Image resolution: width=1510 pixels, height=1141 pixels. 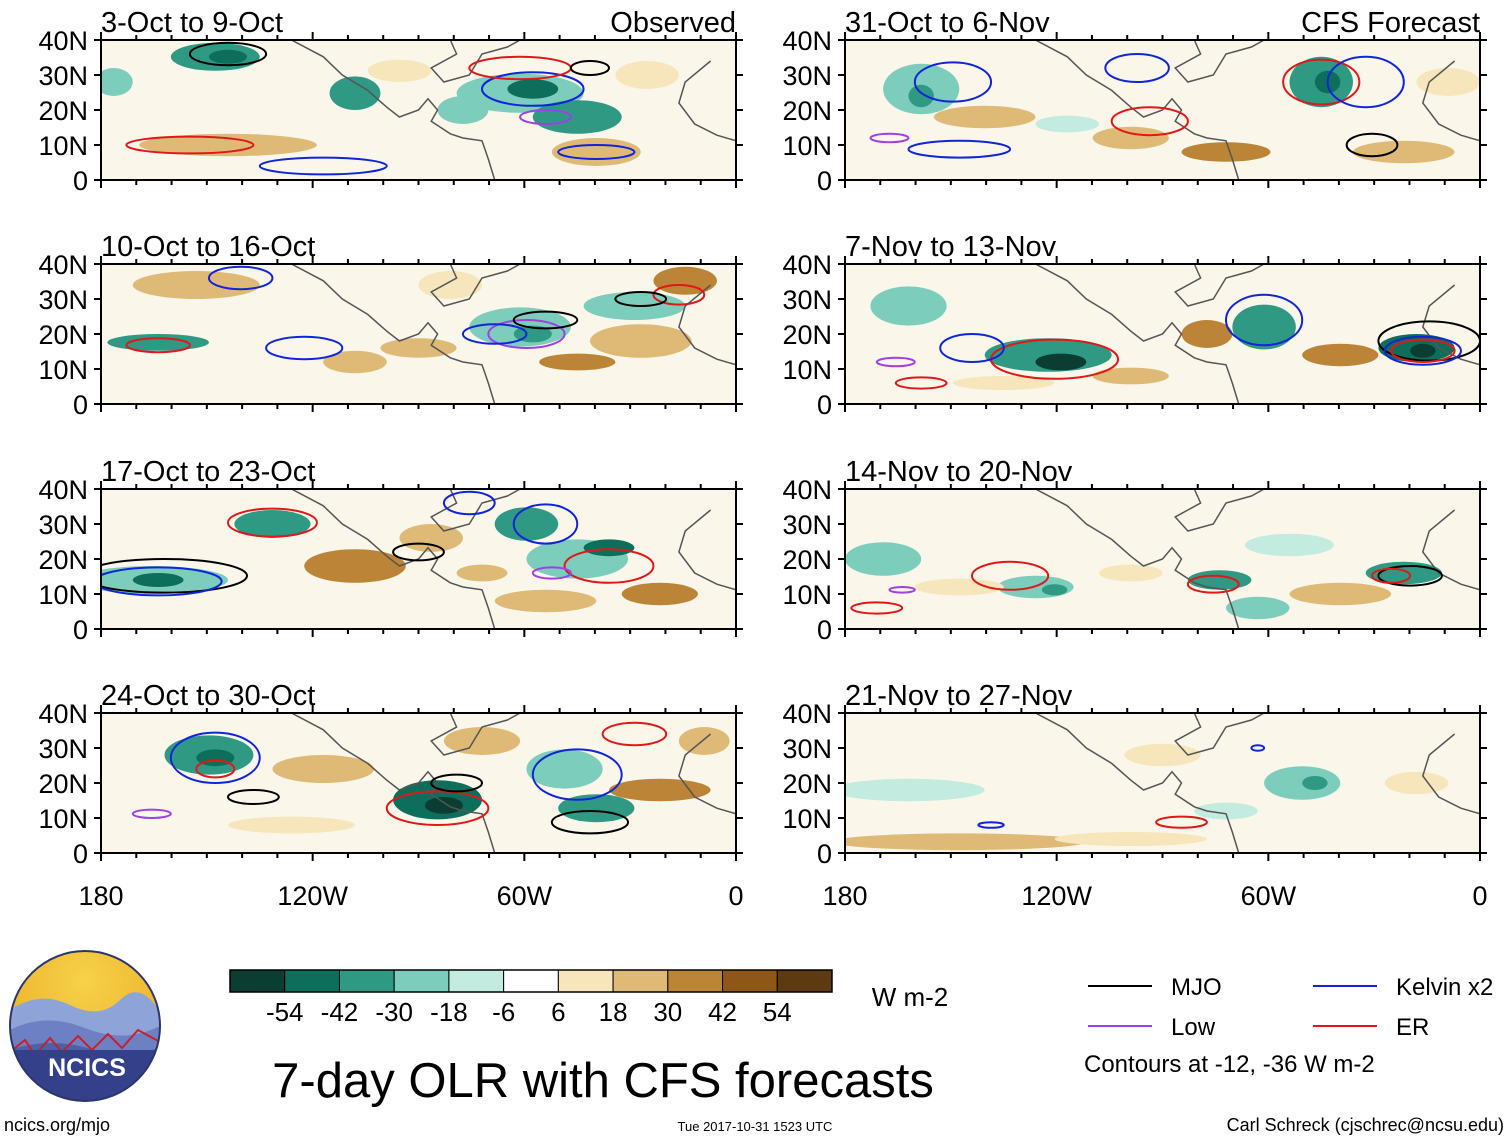 What do you see at coordinates (1134, 325) in the screenshot?
I see `panel-6: 40N 30N 20N 10N 0 7-Nov to 13-Nov` at bounding box center [1134, 325].